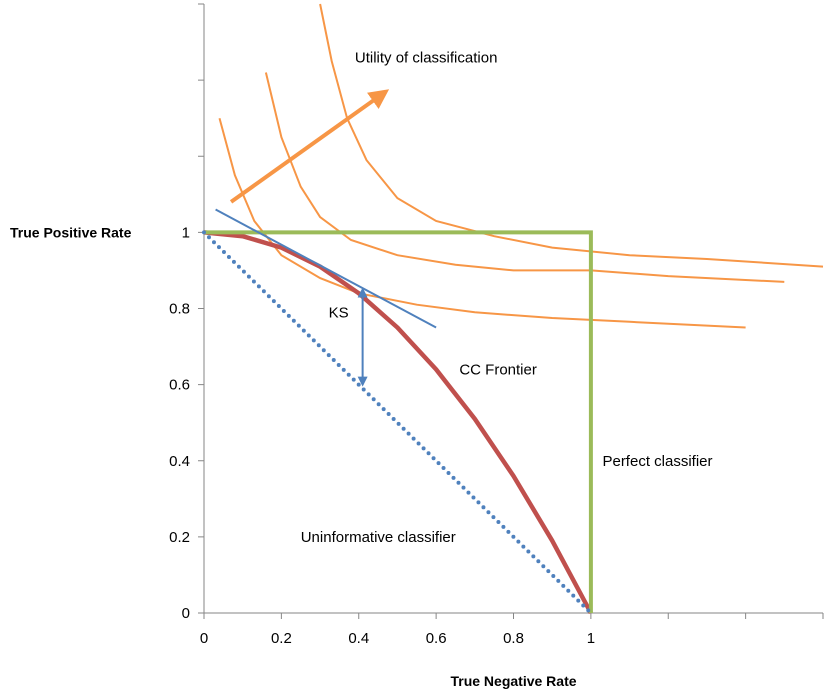  What do you see at coordinates (591, 638) in the screenshot?
I see `x-tick-label: 1` at bounding box center [591, 638].